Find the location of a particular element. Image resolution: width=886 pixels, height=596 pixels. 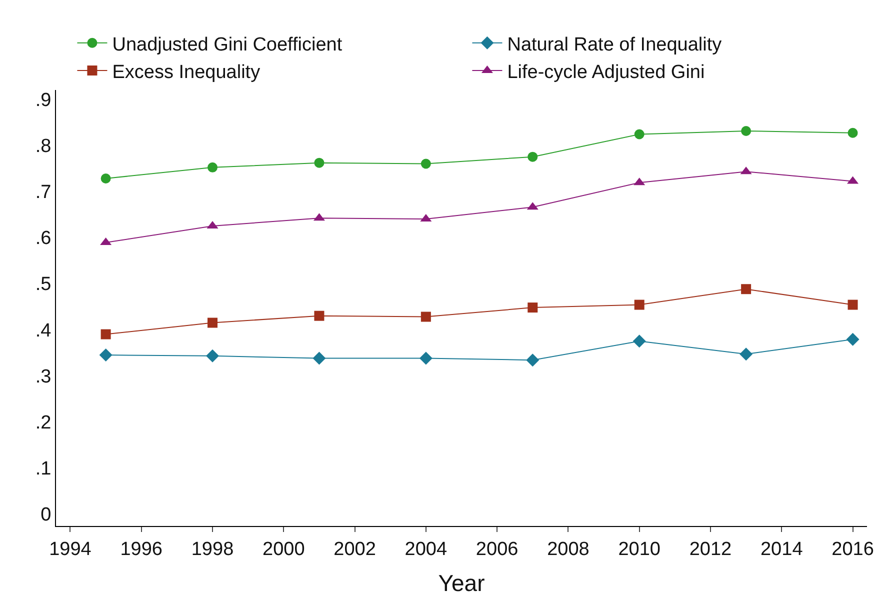

y-tick-label: .2 is located at coordinates (43, 423).